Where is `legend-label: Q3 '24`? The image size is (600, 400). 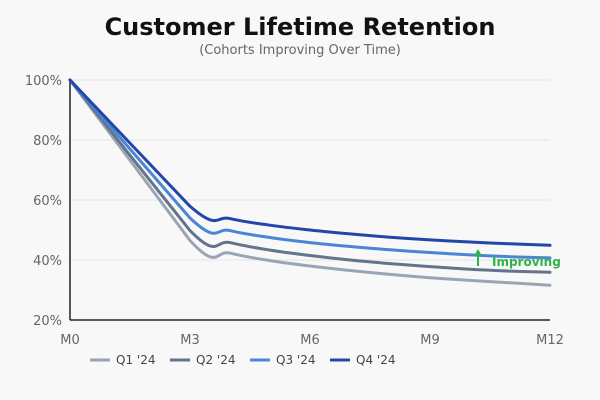 legend-label: Q3 '24 is located at coordinates (295, 360).